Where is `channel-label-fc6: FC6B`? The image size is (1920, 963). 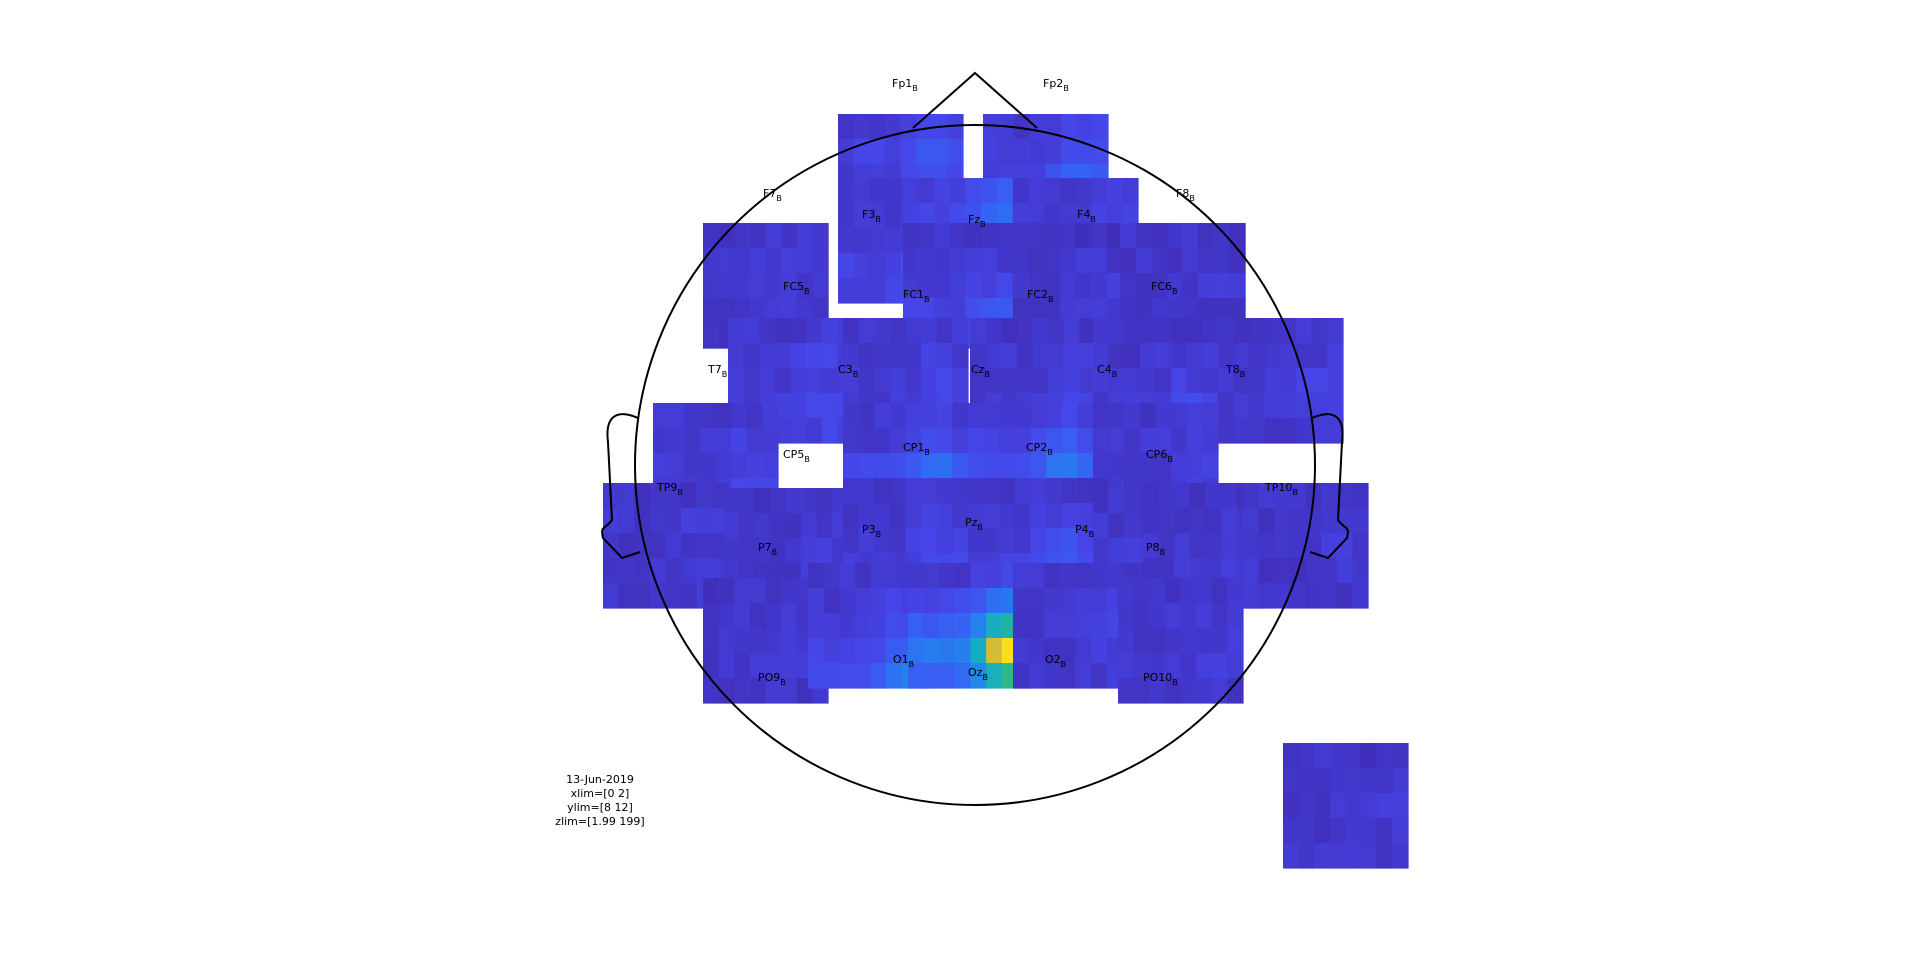 channel-label-fc6: FC6B is located at coordinates (1164, 288).